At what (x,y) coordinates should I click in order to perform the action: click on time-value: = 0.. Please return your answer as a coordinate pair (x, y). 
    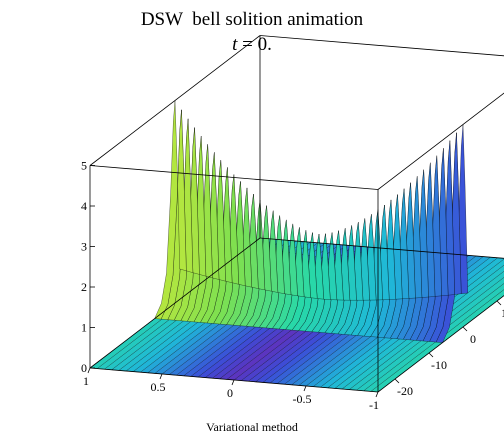
    Looking at the image, I should click on (254, 44).